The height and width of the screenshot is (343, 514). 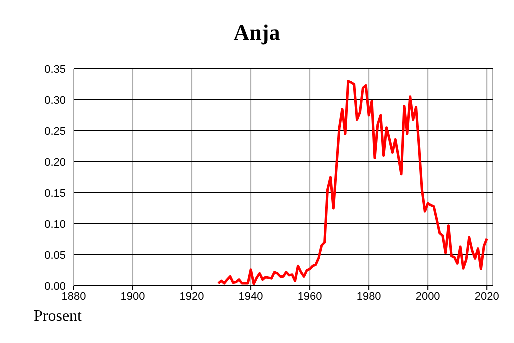 I want to click on chart-title: Anja, so click(x=257, y=33).